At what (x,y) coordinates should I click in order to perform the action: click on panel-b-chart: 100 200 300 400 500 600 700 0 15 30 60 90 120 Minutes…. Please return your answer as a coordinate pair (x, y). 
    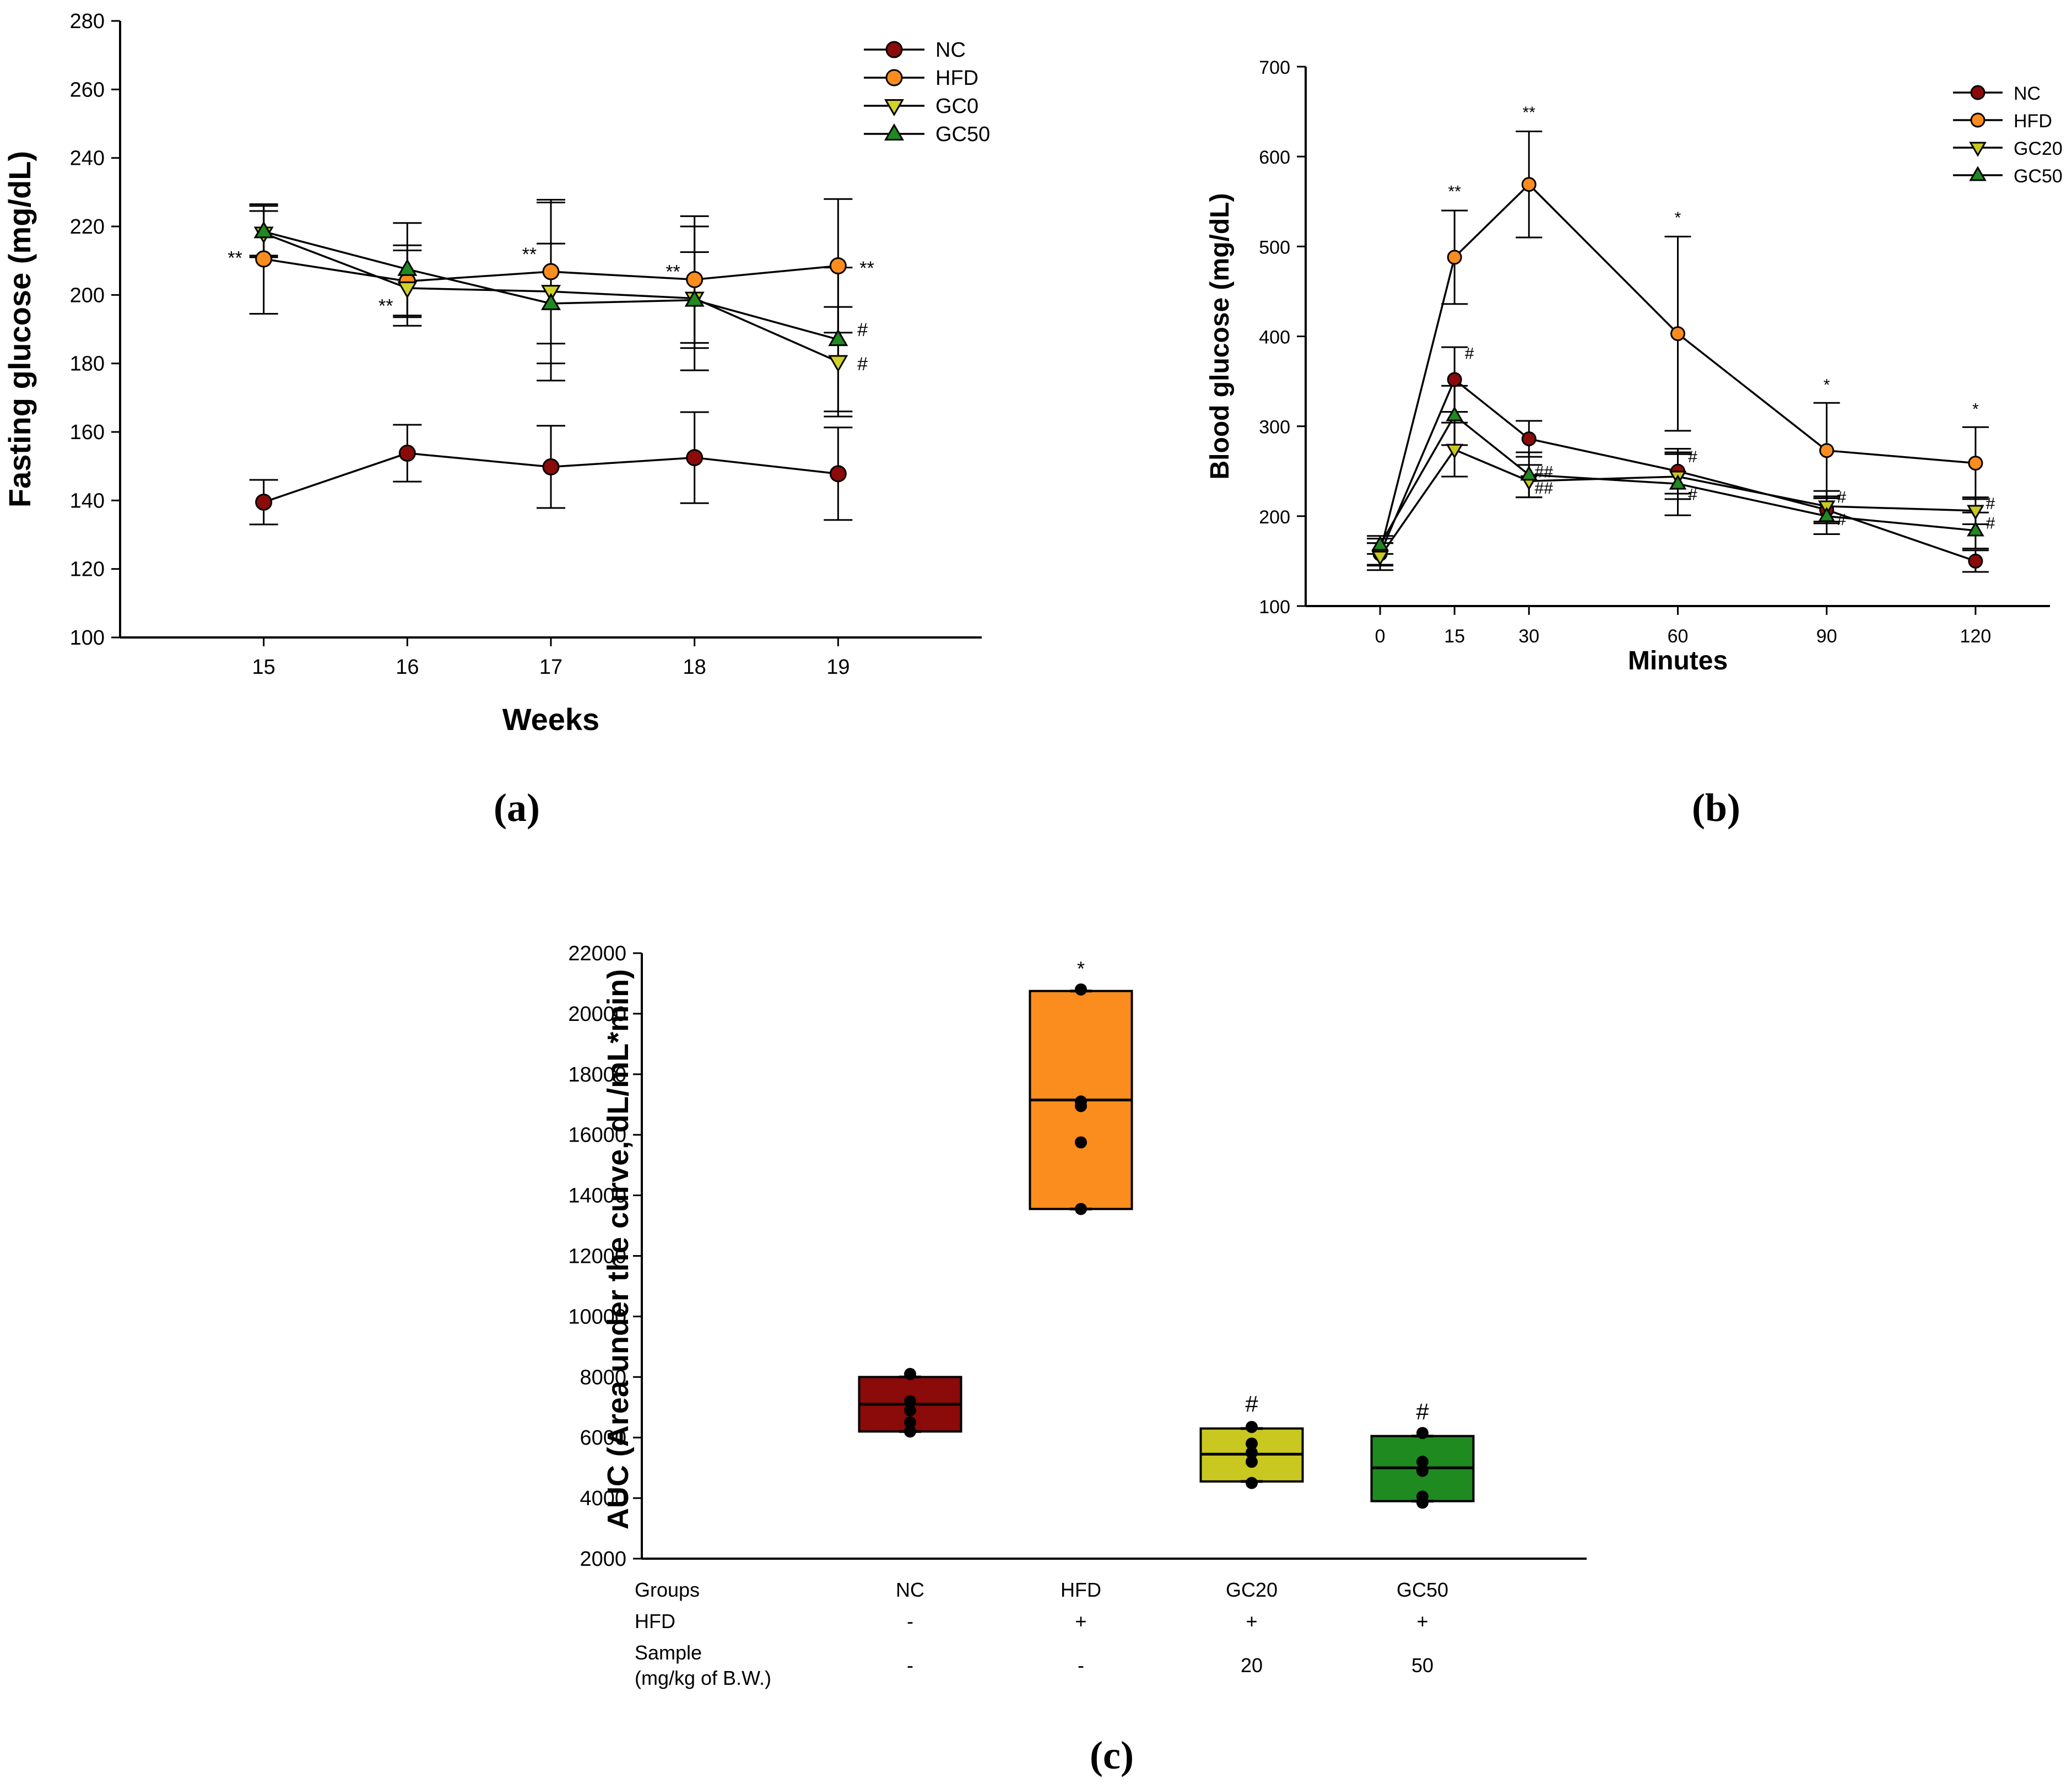
    Looking at the image, I should click on (1634, 366).